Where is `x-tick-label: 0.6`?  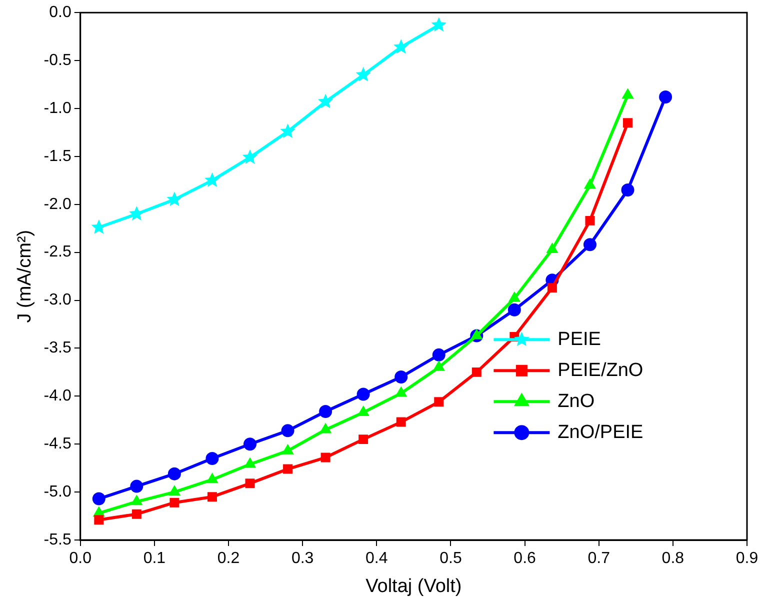 x-tick-label: 0.6 is located at coordinates (525, 559).